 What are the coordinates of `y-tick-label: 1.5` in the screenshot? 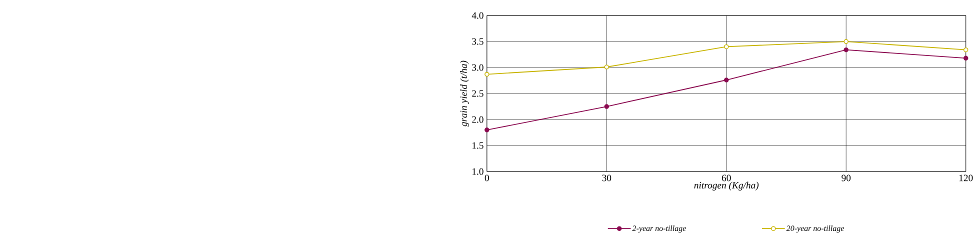 It's located at (478, 145).